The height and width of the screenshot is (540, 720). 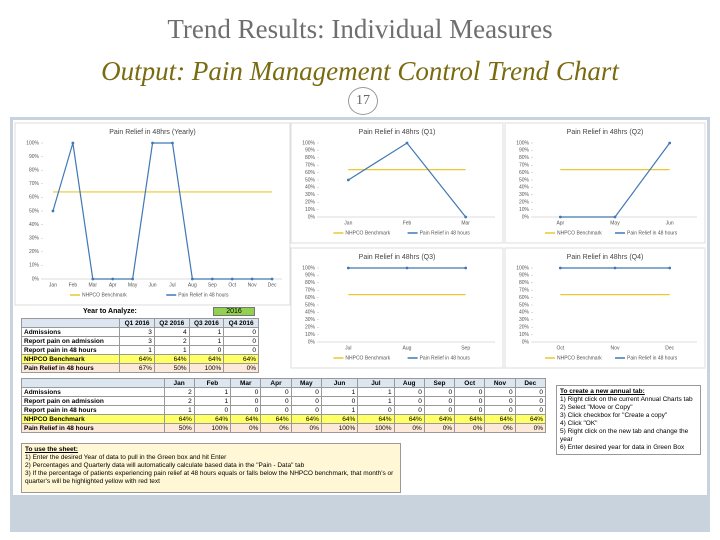 What do you see at coordinates (310, 305) in the screenshot?
I see `y-tick-label: 50%` at bounding box center [310, 305].